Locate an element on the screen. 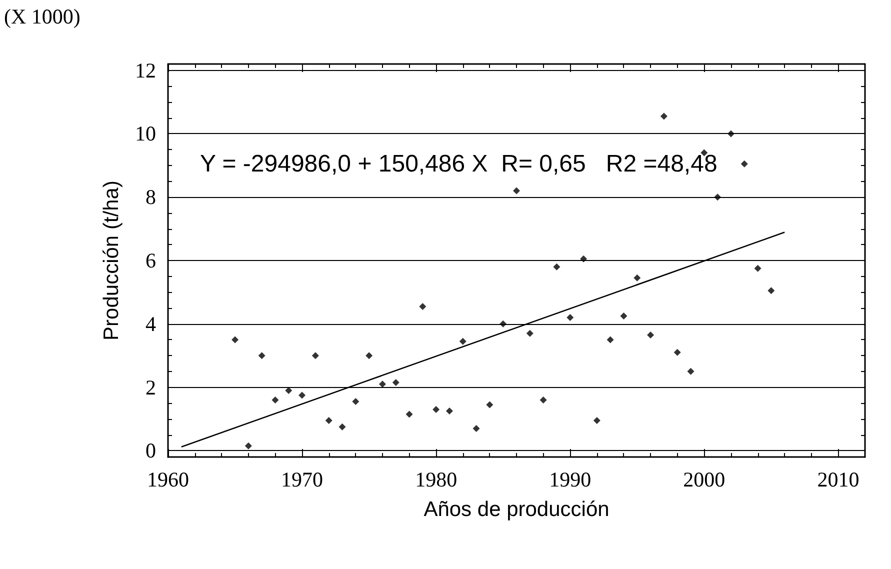 The image size is (891, 569). x-tick-label: 1990 is located at coordinates (570, 480).